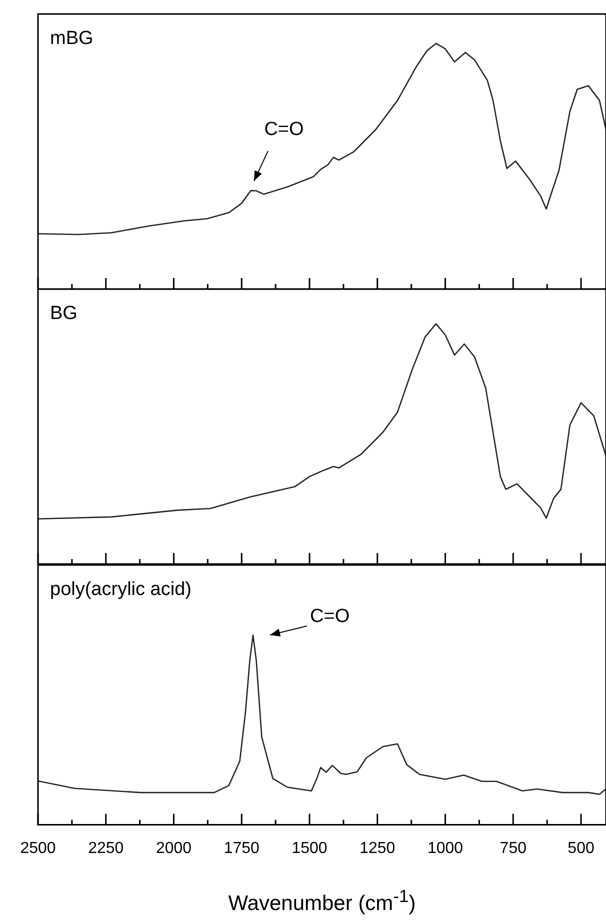 This screenshot has width=606, height=924. Describe the element at coordinates (38, 848) in the screenshot. I see `x-tick-label: 2500` at that location.